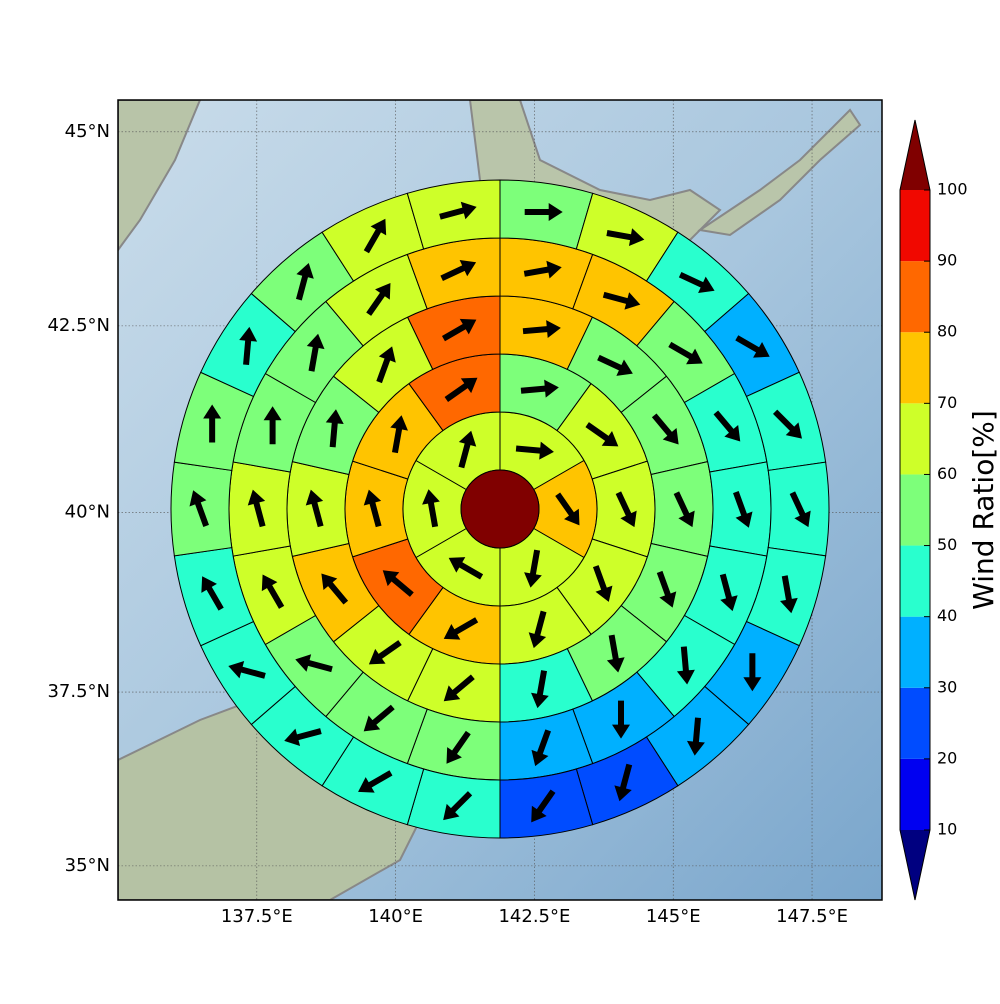  I want to click on center-cell, so click(500, 509).